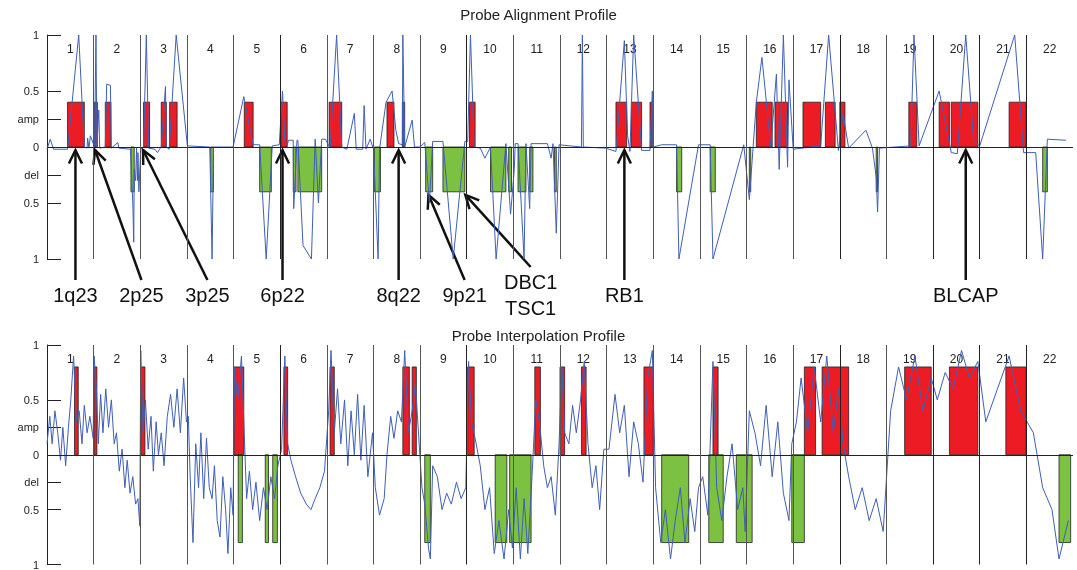 This screenshot has height=570, width=1077. I want to click on annotation: RB1, so click(624, 295).